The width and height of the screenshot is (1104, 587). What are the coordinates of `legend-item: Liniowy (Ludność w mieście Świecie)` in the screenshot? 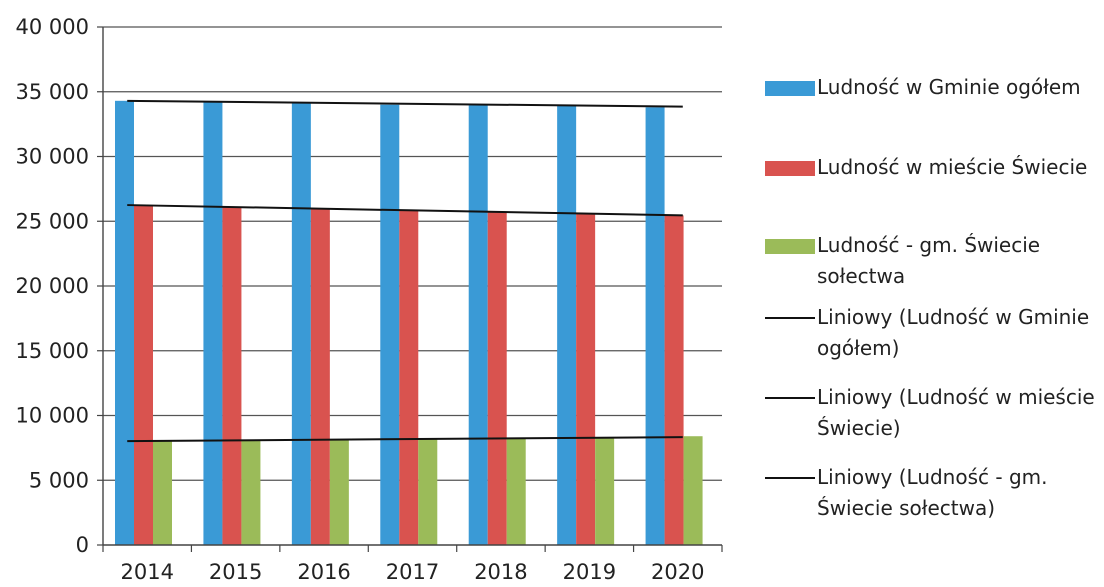 It's located at (933, 413).